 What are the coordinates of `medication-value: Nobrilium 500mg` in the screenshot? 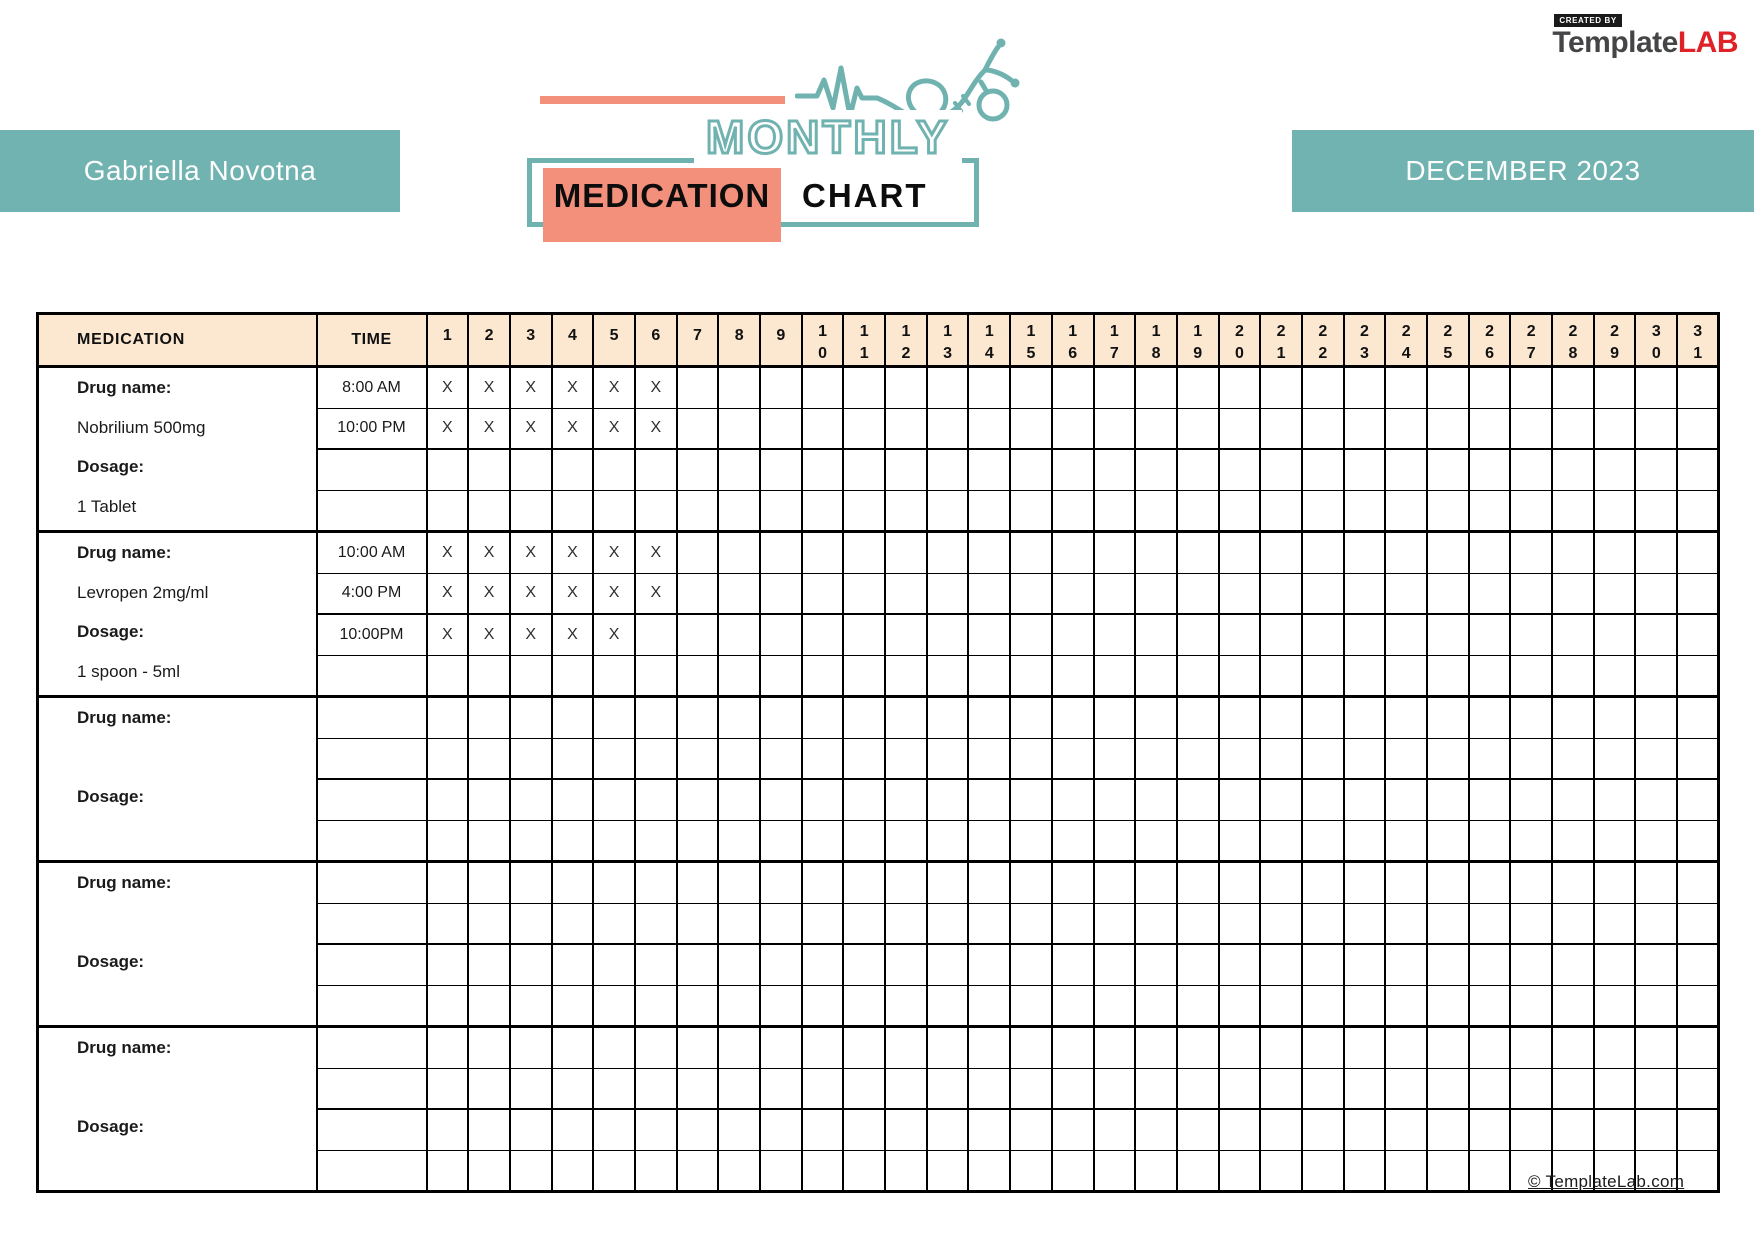 It's located at (141, 427).